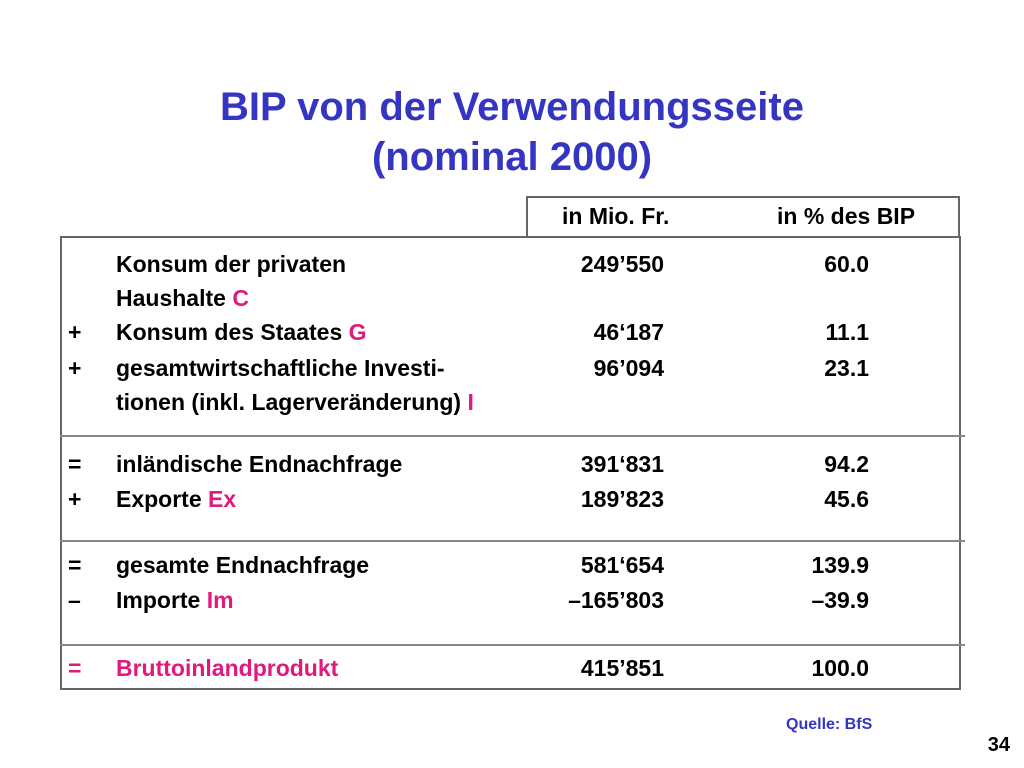 The width and height of the screenshot is (1024, 768). What do you see at coordinates (622, 464) in the screenshot?
I see `row-value: 391‘831` at bounding box center [622, 464].